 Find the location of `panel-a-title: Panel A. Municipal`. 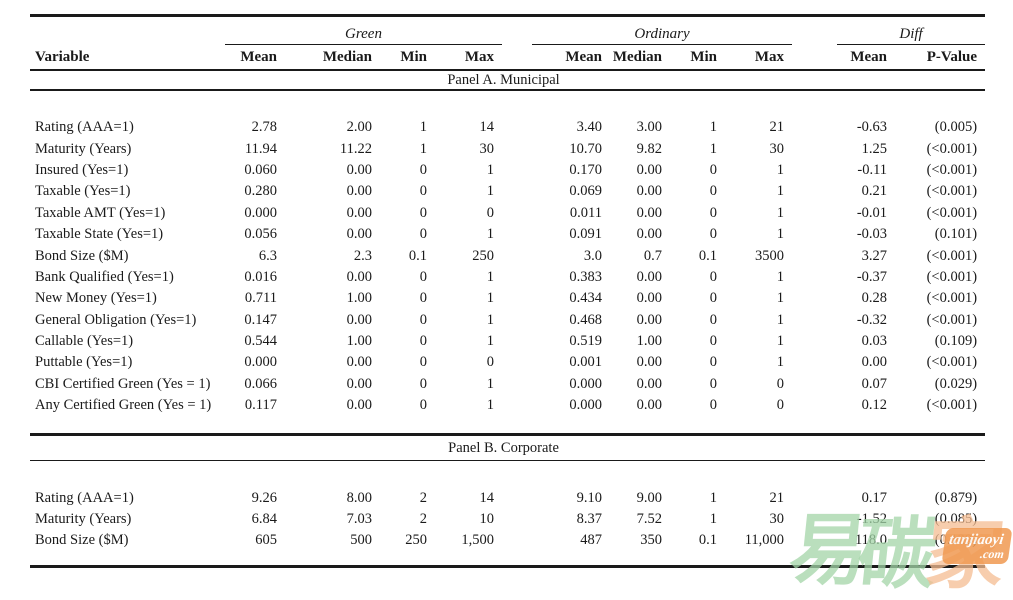

panel-a-title: Panel A. Municipal is located at coordinates (508, 80).